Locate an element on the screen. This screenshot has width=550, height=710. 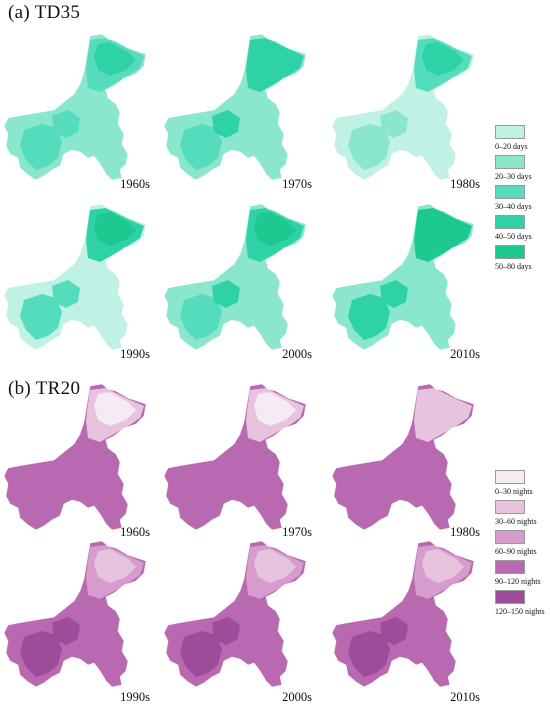
map-tr20-1960s is located at coordinates (74, 460).